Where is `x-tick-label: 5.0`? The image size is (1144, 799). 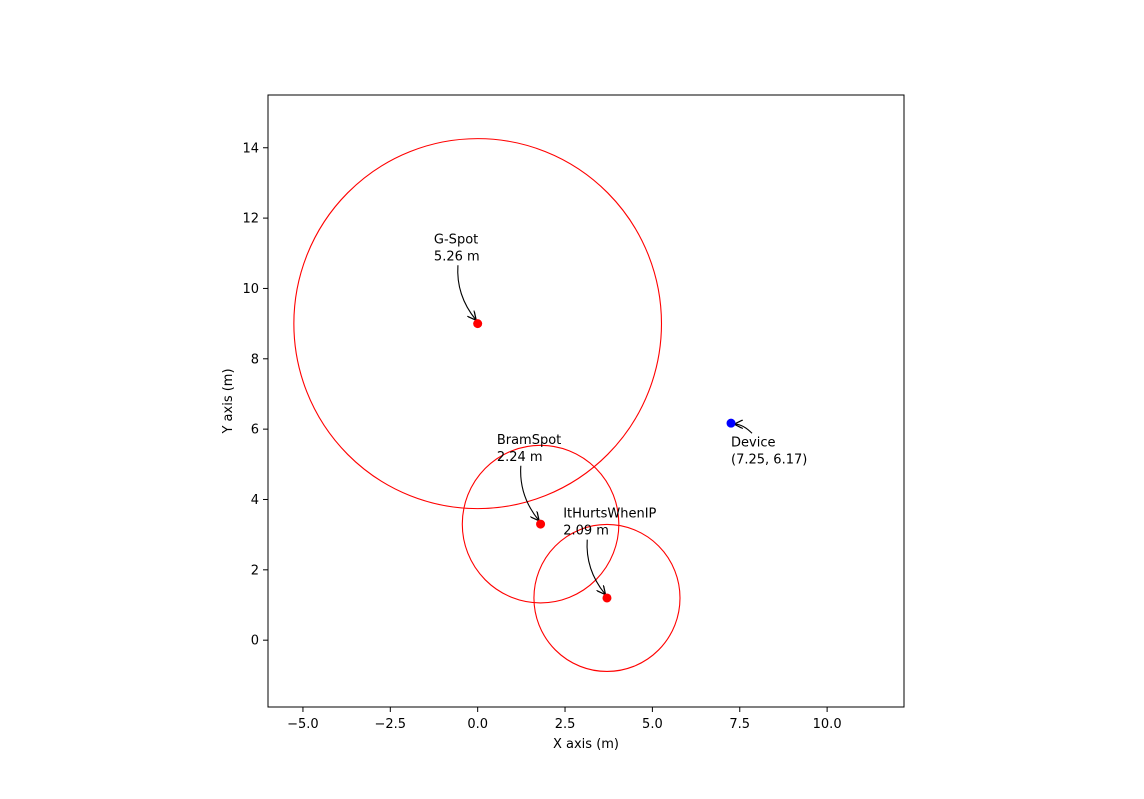 x-tick-label: 5.0 is located at coordinates (652, 724).